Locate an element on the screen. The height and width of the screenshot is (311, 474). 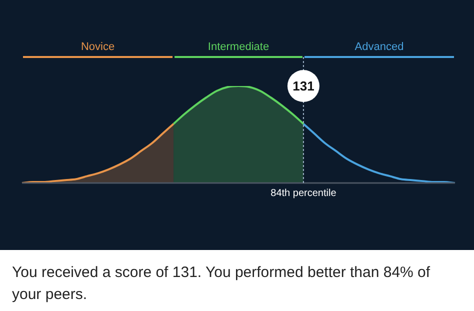
text: Advanced is located at coordinates (379, 47).